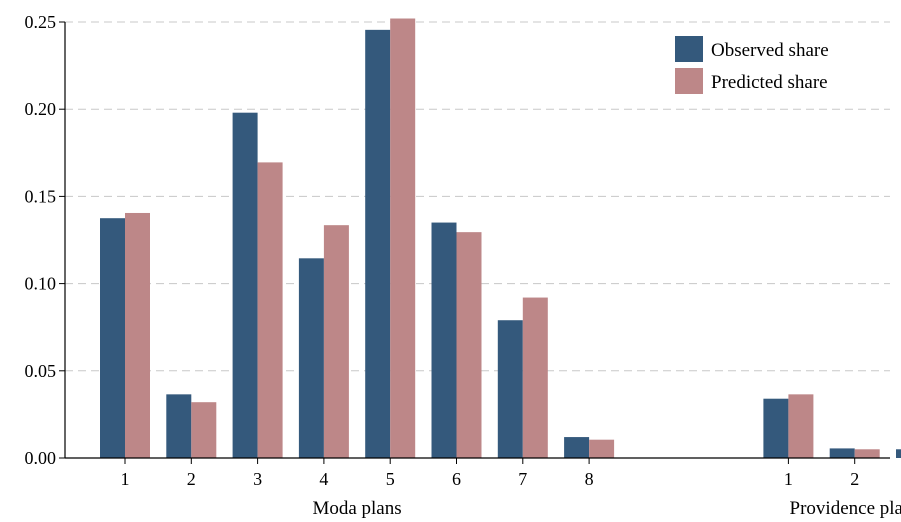  Describe the element at coordinates (41, 196) in the screenshot. I see `y-tick-label: 0.15` at that location.